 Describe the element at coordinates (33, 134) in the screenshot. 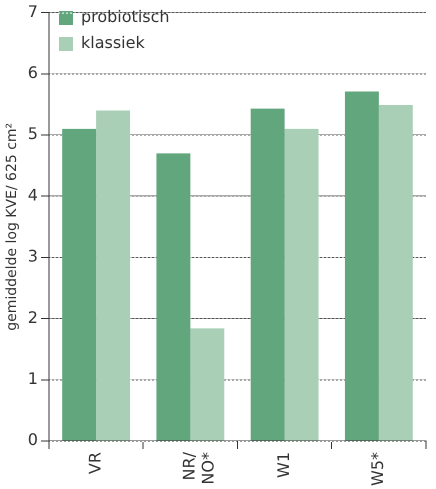

I see `y-tick-label: 5` at that location.